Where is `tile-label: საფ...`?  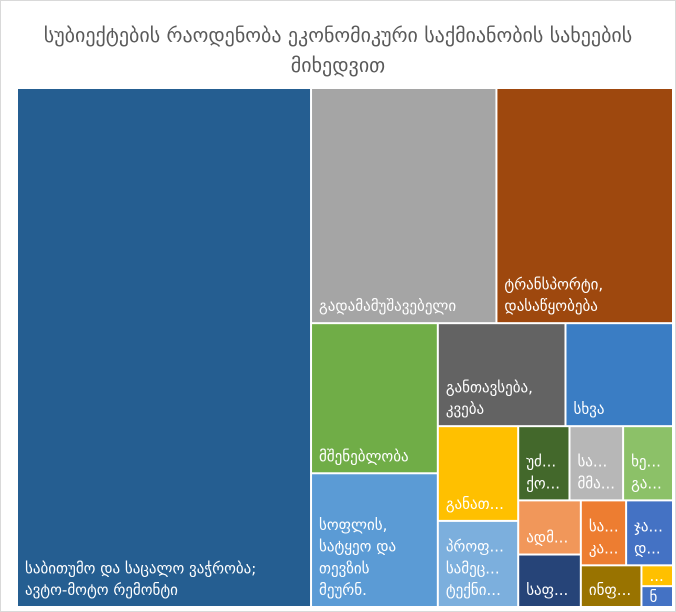
tile-label: საფ... is located at coordinates (547, 590).